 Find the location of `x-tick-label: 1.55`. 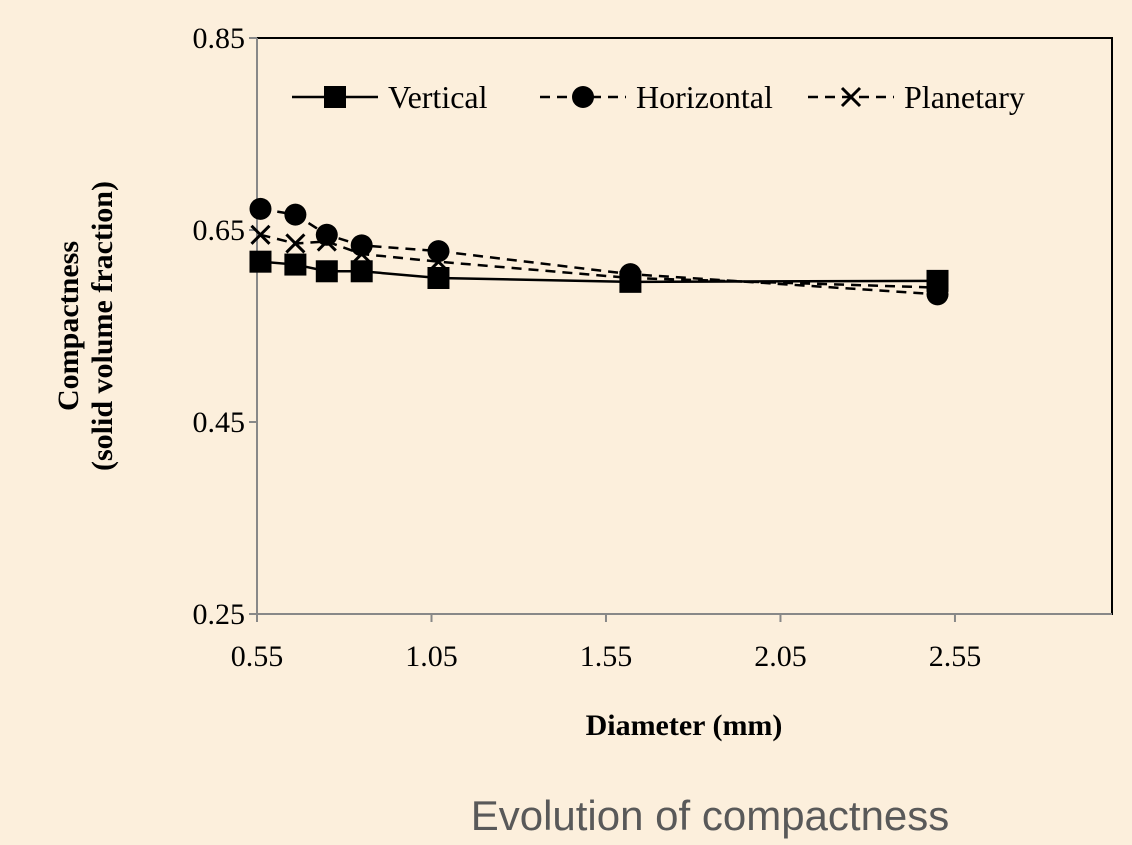

x-tick-label: 1.55 is located at coordinates (606, 656).